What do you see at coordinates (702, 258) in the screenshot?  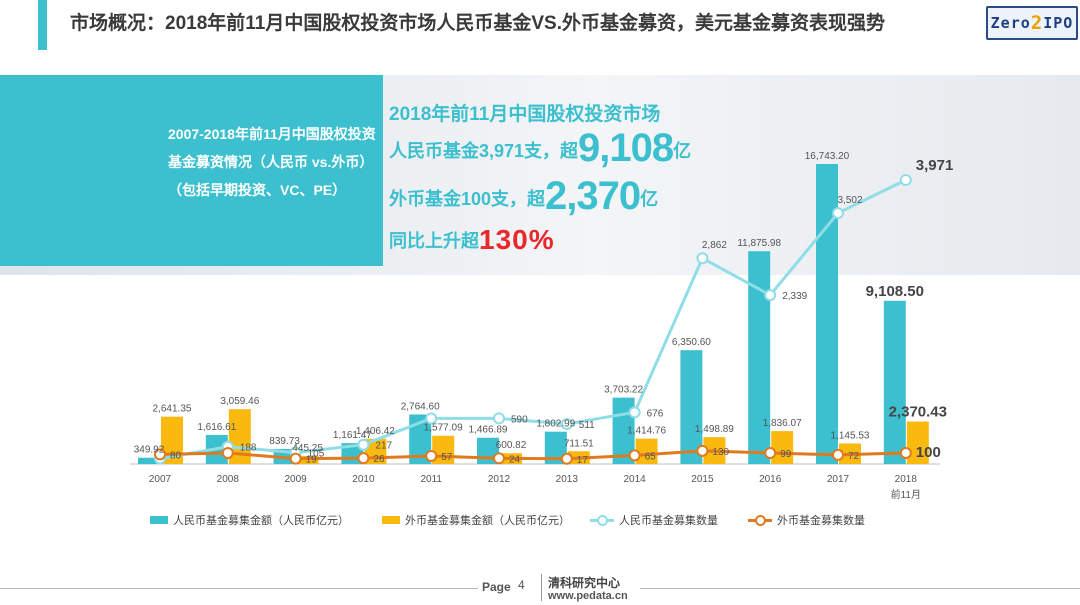 I see `point-rmb-count-2015` at bounding box center [702, 258].